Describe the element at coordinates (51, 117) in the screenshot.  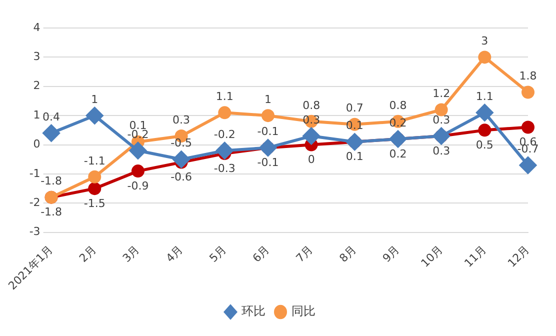
I see `data-label: 0.4` at that location.